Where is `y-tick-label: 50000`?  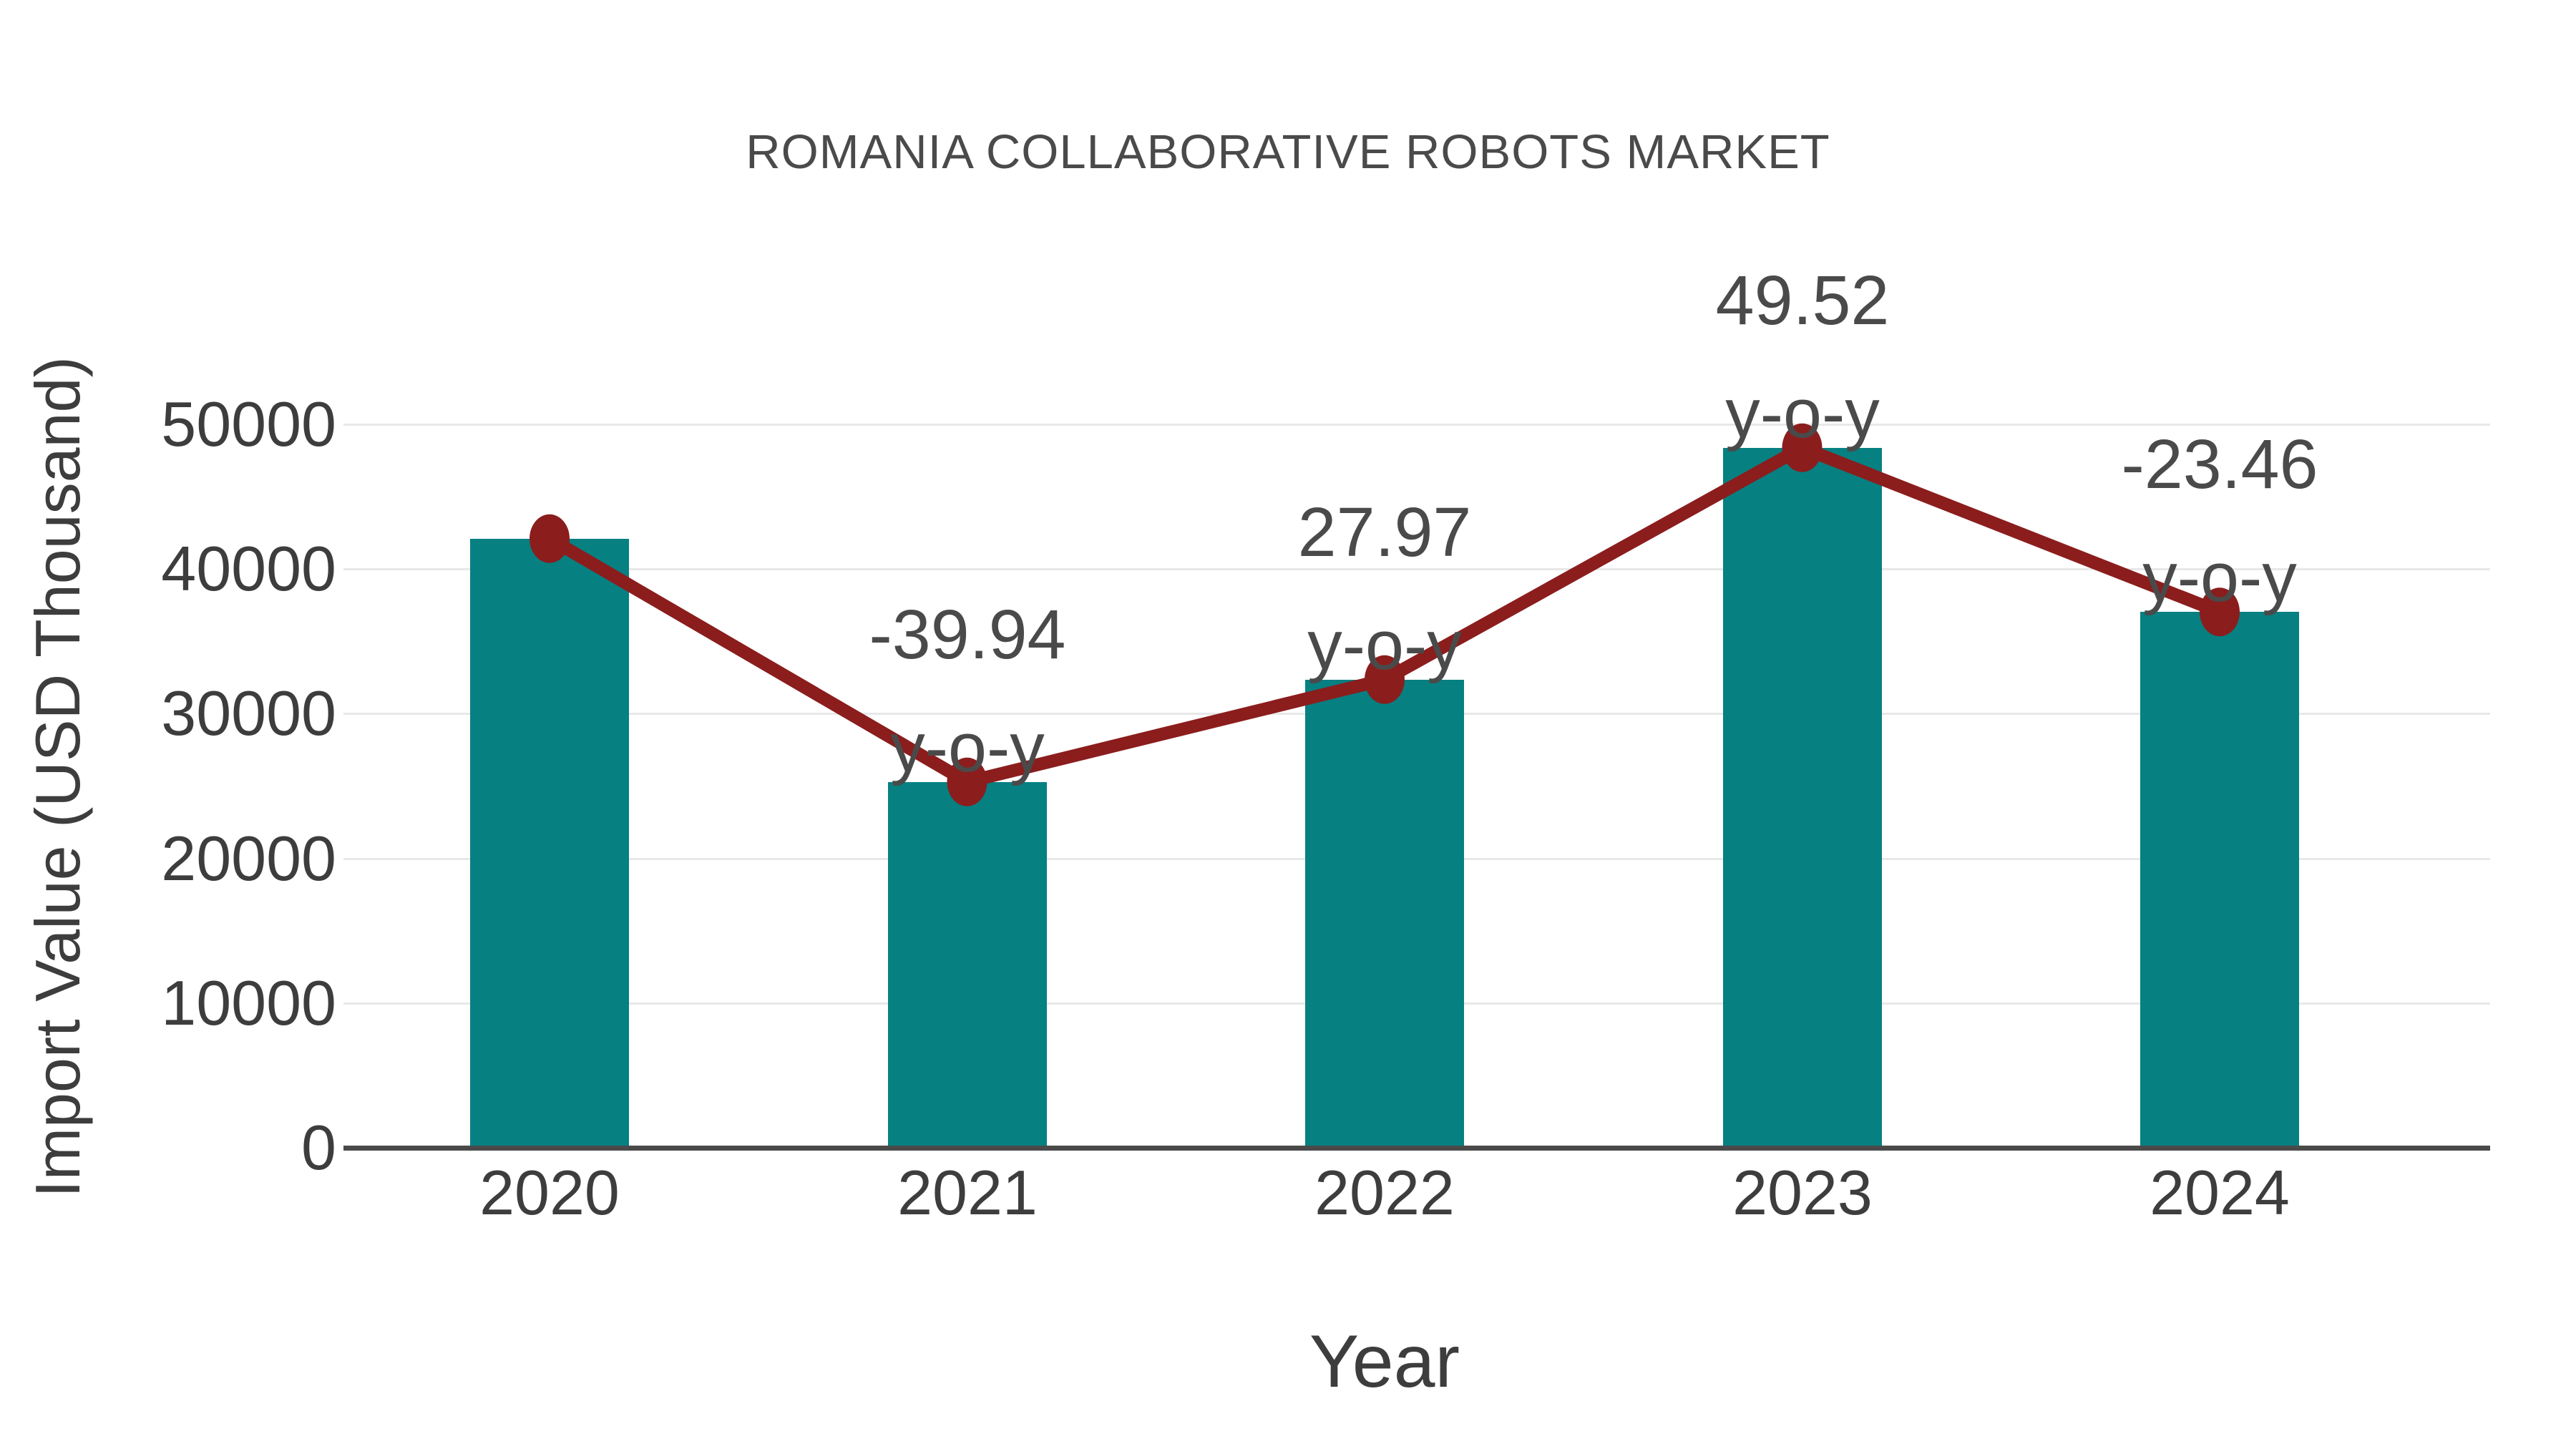
y-tick-label: 50000 is located at coordinates (248, 424).